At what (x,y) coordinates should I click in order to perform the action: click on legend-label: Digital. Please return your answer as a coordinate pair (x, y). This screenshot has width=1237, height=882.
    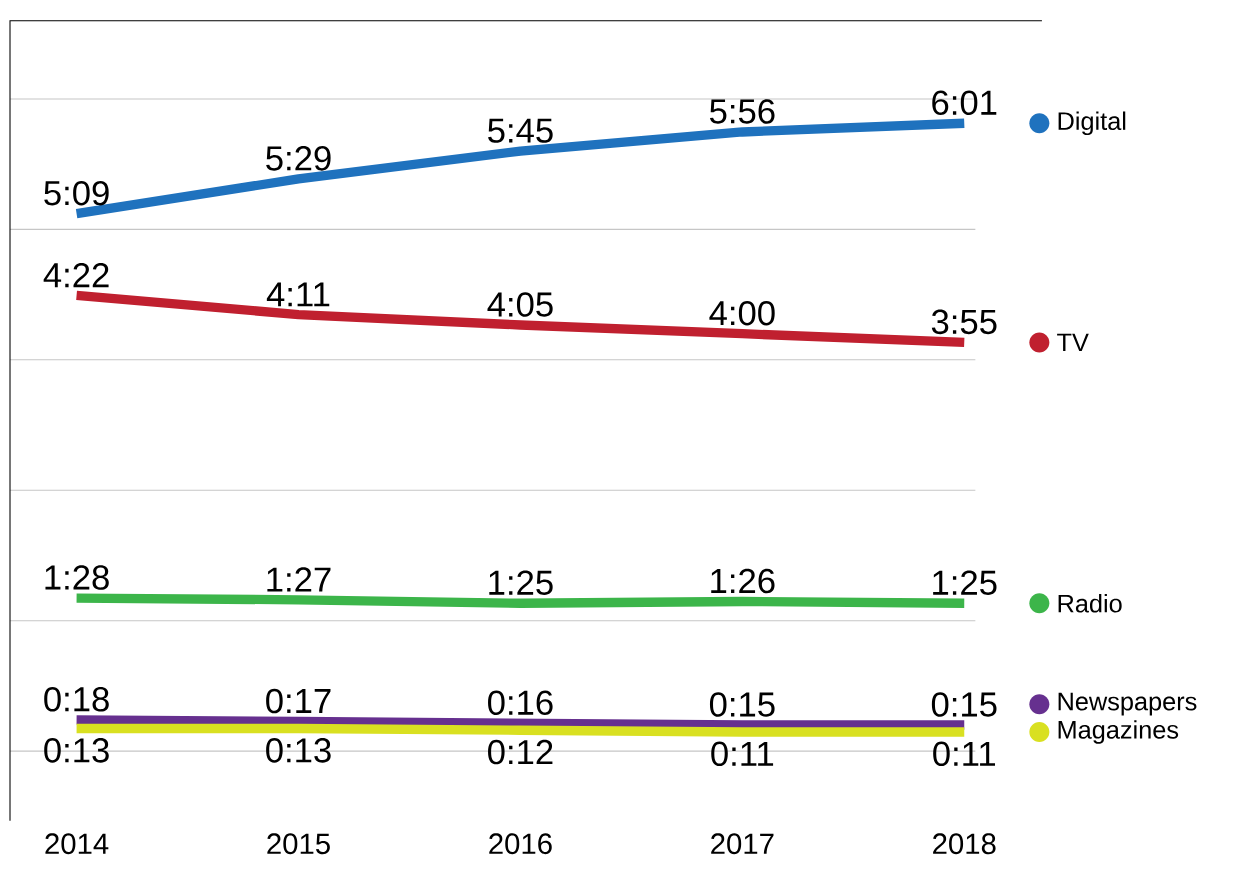
    Looking at the image, I should click on (1092, 123).